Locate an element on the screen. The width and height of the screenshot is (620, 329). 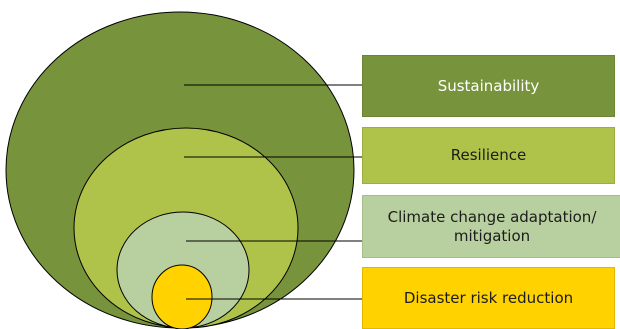
sustainability-label-box: Sustainability is located at coordinates (488, 86).